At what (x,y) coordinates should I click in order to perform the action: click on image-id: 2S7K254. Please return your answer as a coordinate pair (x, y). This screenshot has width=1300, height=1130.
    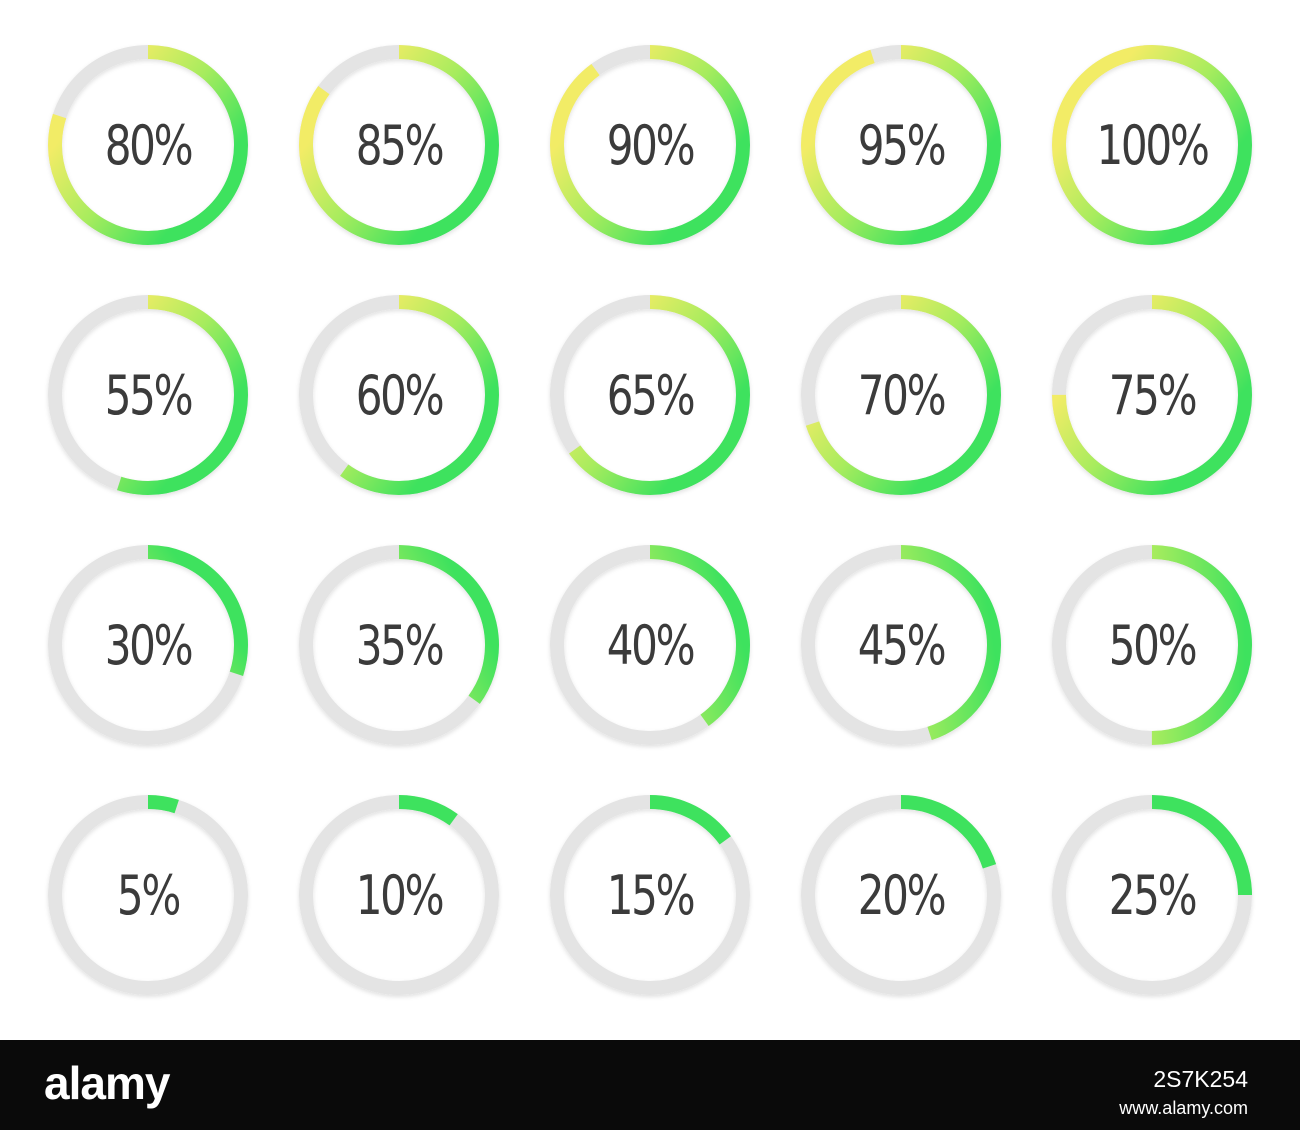
    Looking at the image, I should click on (1200, 1079).